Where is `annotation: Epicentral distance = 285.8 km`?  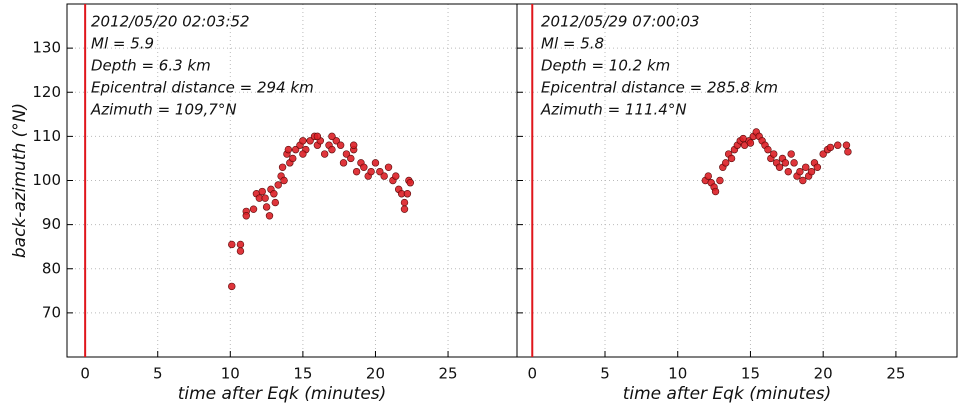 annotation: Epicentral distance = 285.8 km is located at coordinates (659, 88).